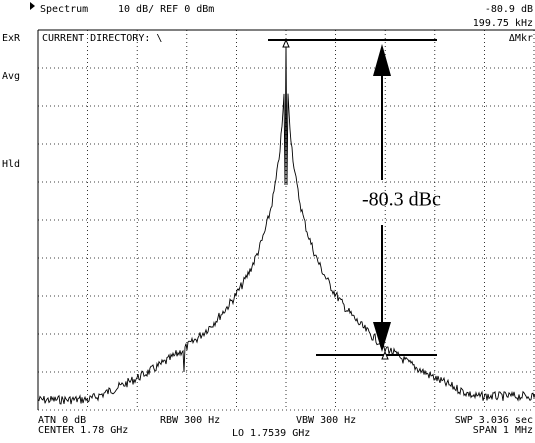 The height and width of the screenshot is (443, 535). I want to click on mode-label: Spectrum, so click(64, 9).